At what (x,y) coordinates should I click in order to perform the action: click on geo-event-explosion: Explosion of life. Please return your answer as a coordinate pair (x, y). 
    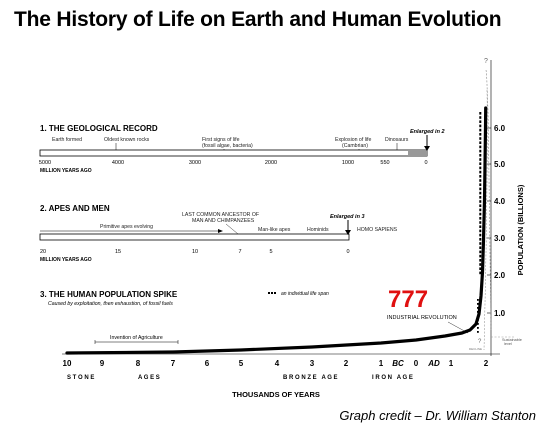
    Looking at the image, I should click on (353, 140).